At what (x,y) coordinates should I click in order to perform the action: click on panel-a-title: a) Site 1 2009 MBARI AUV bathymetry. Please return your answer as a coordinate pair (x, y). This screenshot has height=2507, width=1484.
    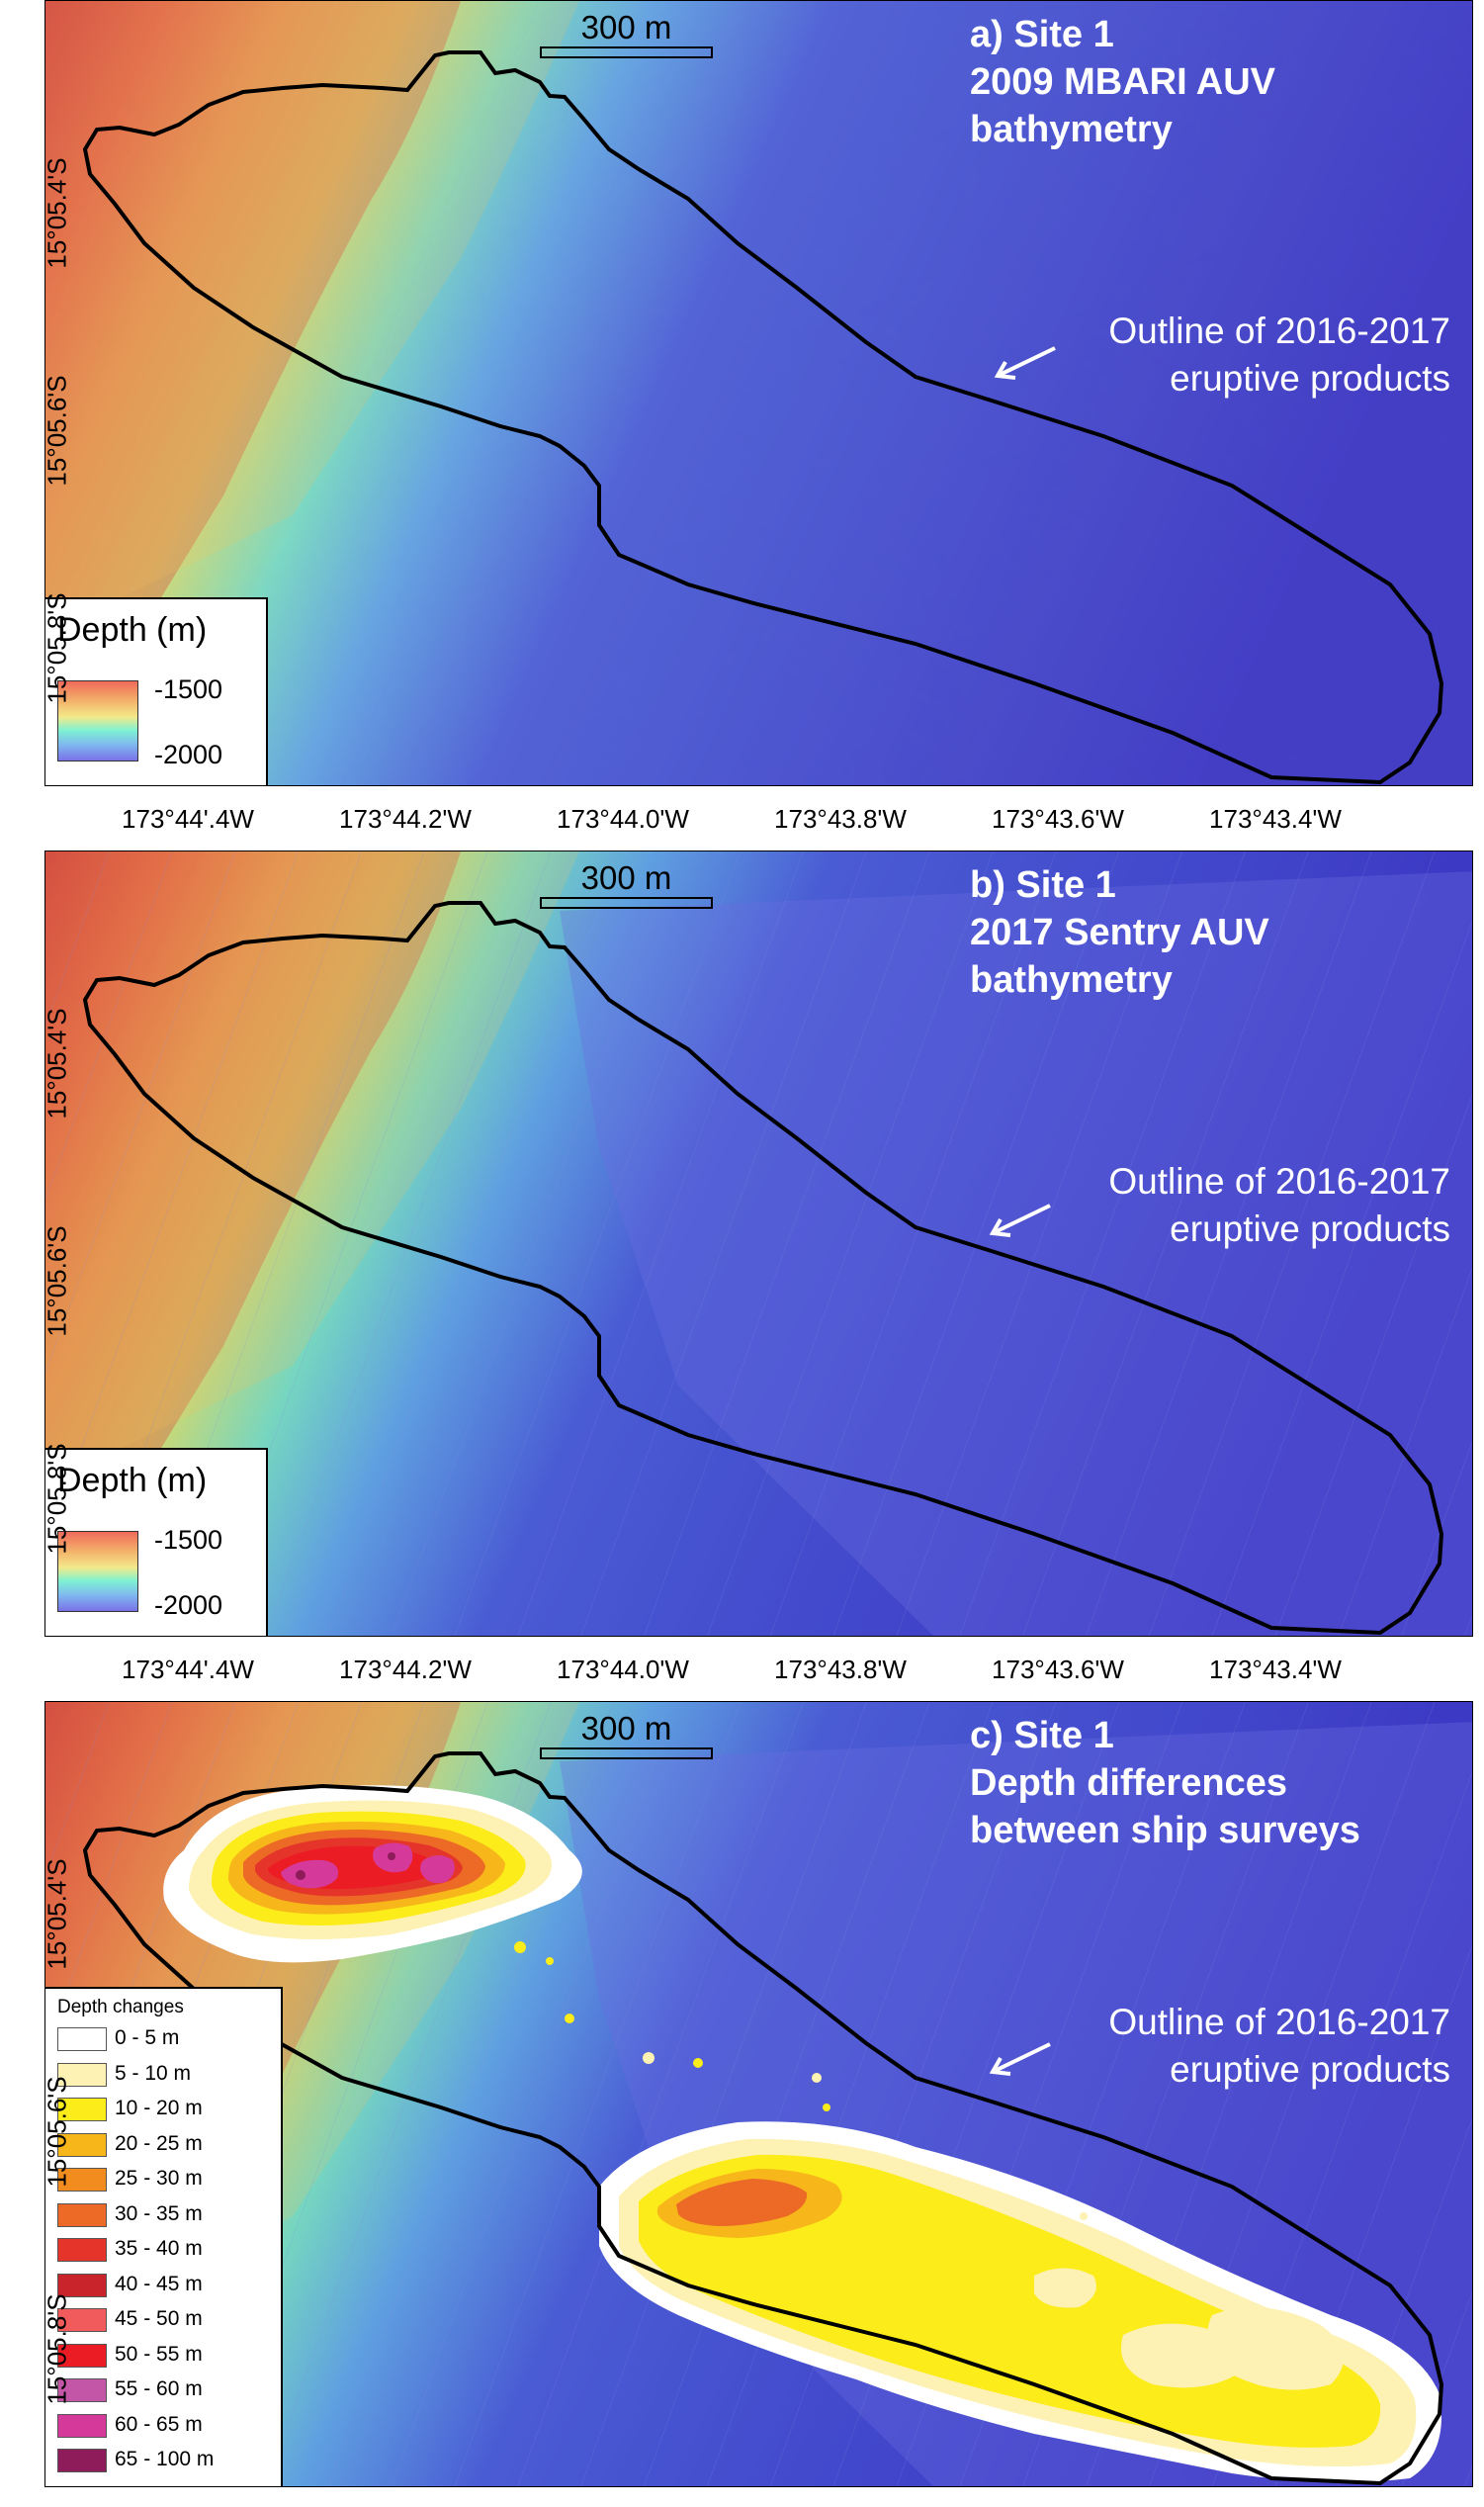
    Looking at the image, I should click on (1212, 82).